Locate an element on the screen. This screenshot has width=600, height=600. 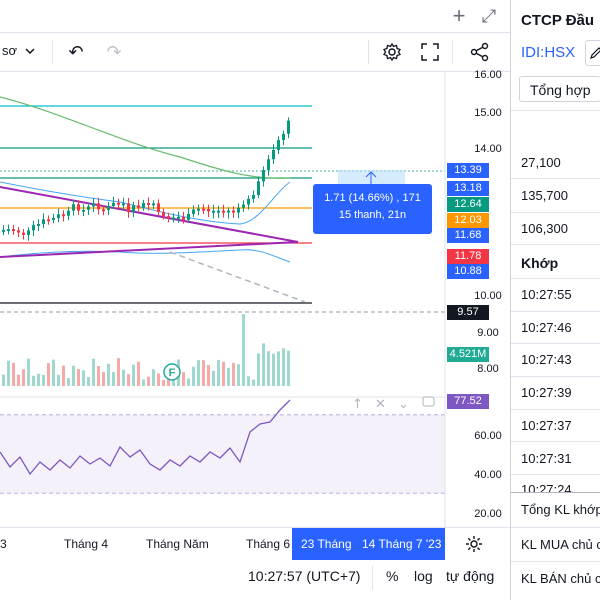
undo-button: ↶ is located at coordinates (76, 51).